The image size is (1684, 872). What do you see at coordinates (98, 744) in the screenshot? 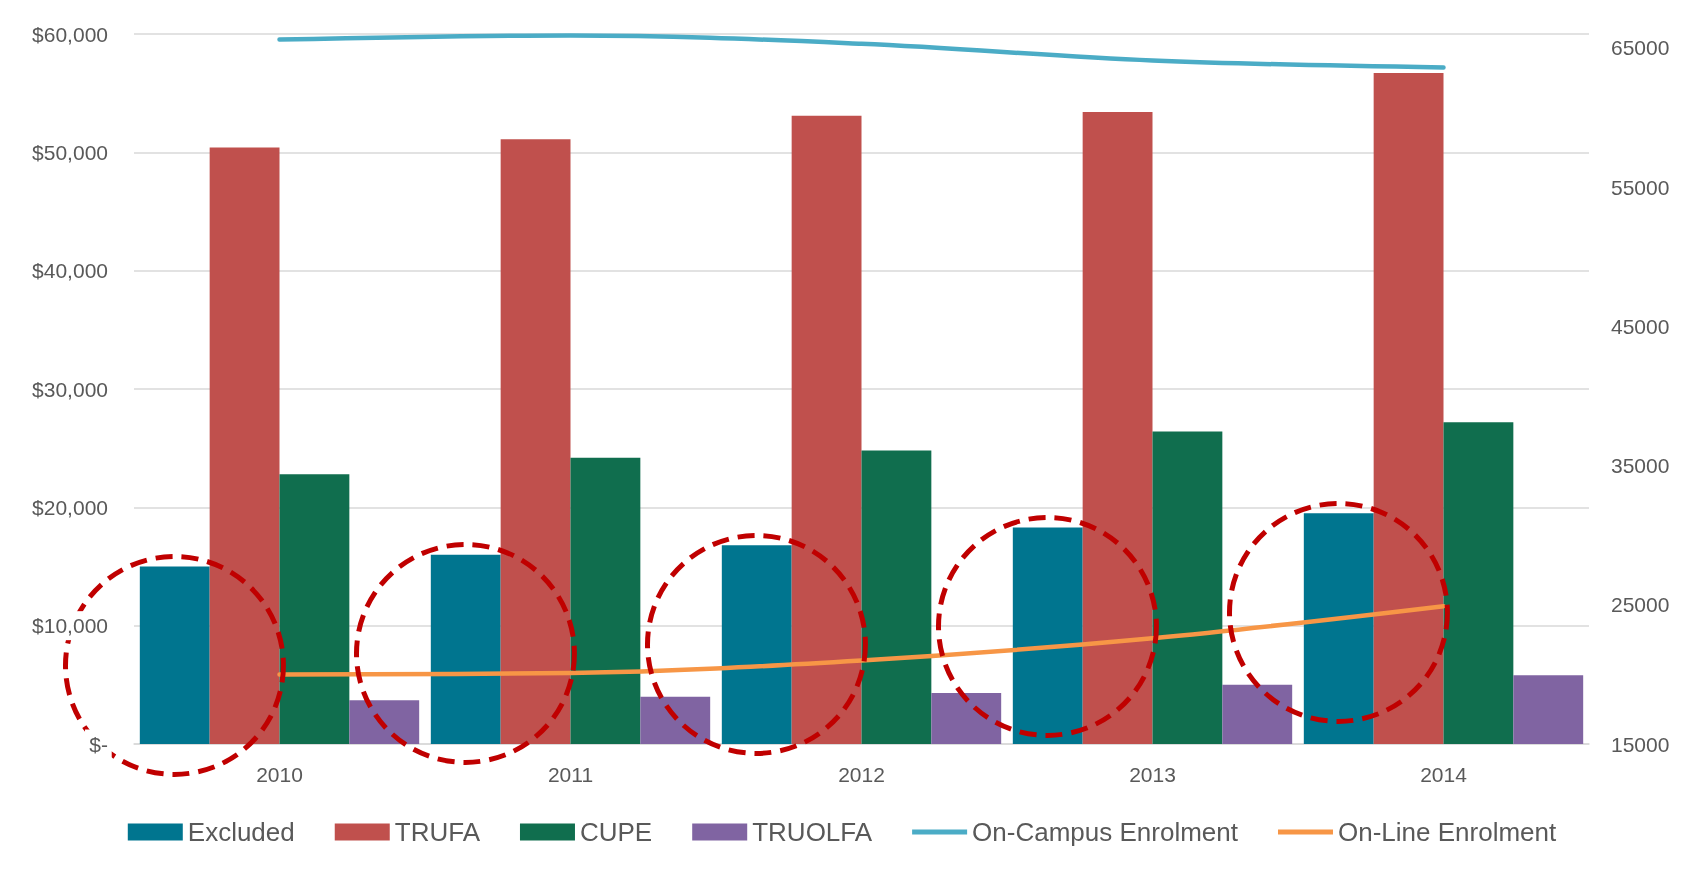
I see `y-tick-label: $-` at bounding box center [98, 744].